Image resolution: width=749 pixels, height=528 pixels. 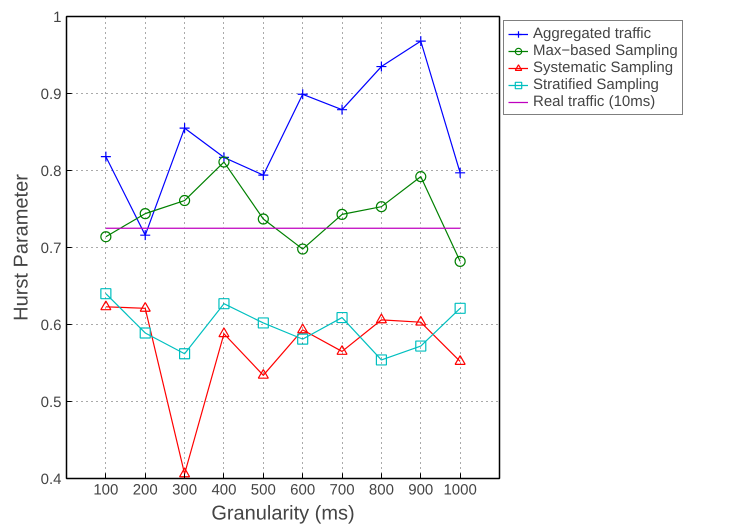 What do you see at coordinates (51, 248) in the screenshot?
I see `y-tick-label: 0.7` at bounding box center [51, 248].